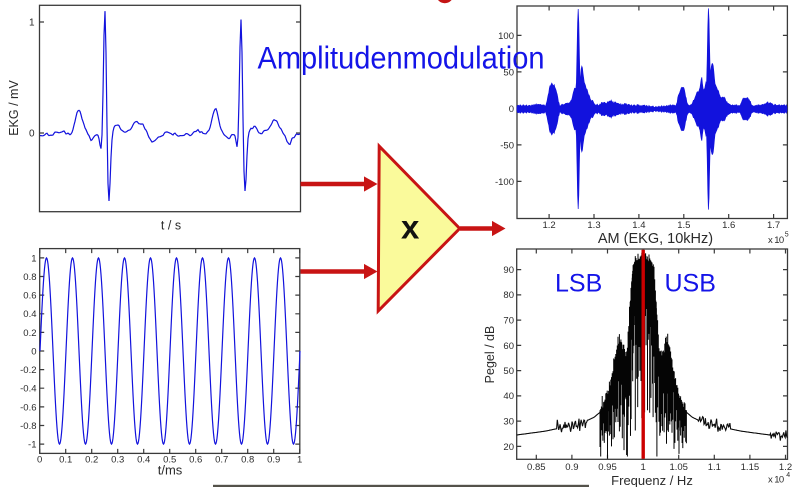 The width and height of the screenshot is (795, 492). I want to click on svg-text: Frequenz / Hz, so click(652, 480).